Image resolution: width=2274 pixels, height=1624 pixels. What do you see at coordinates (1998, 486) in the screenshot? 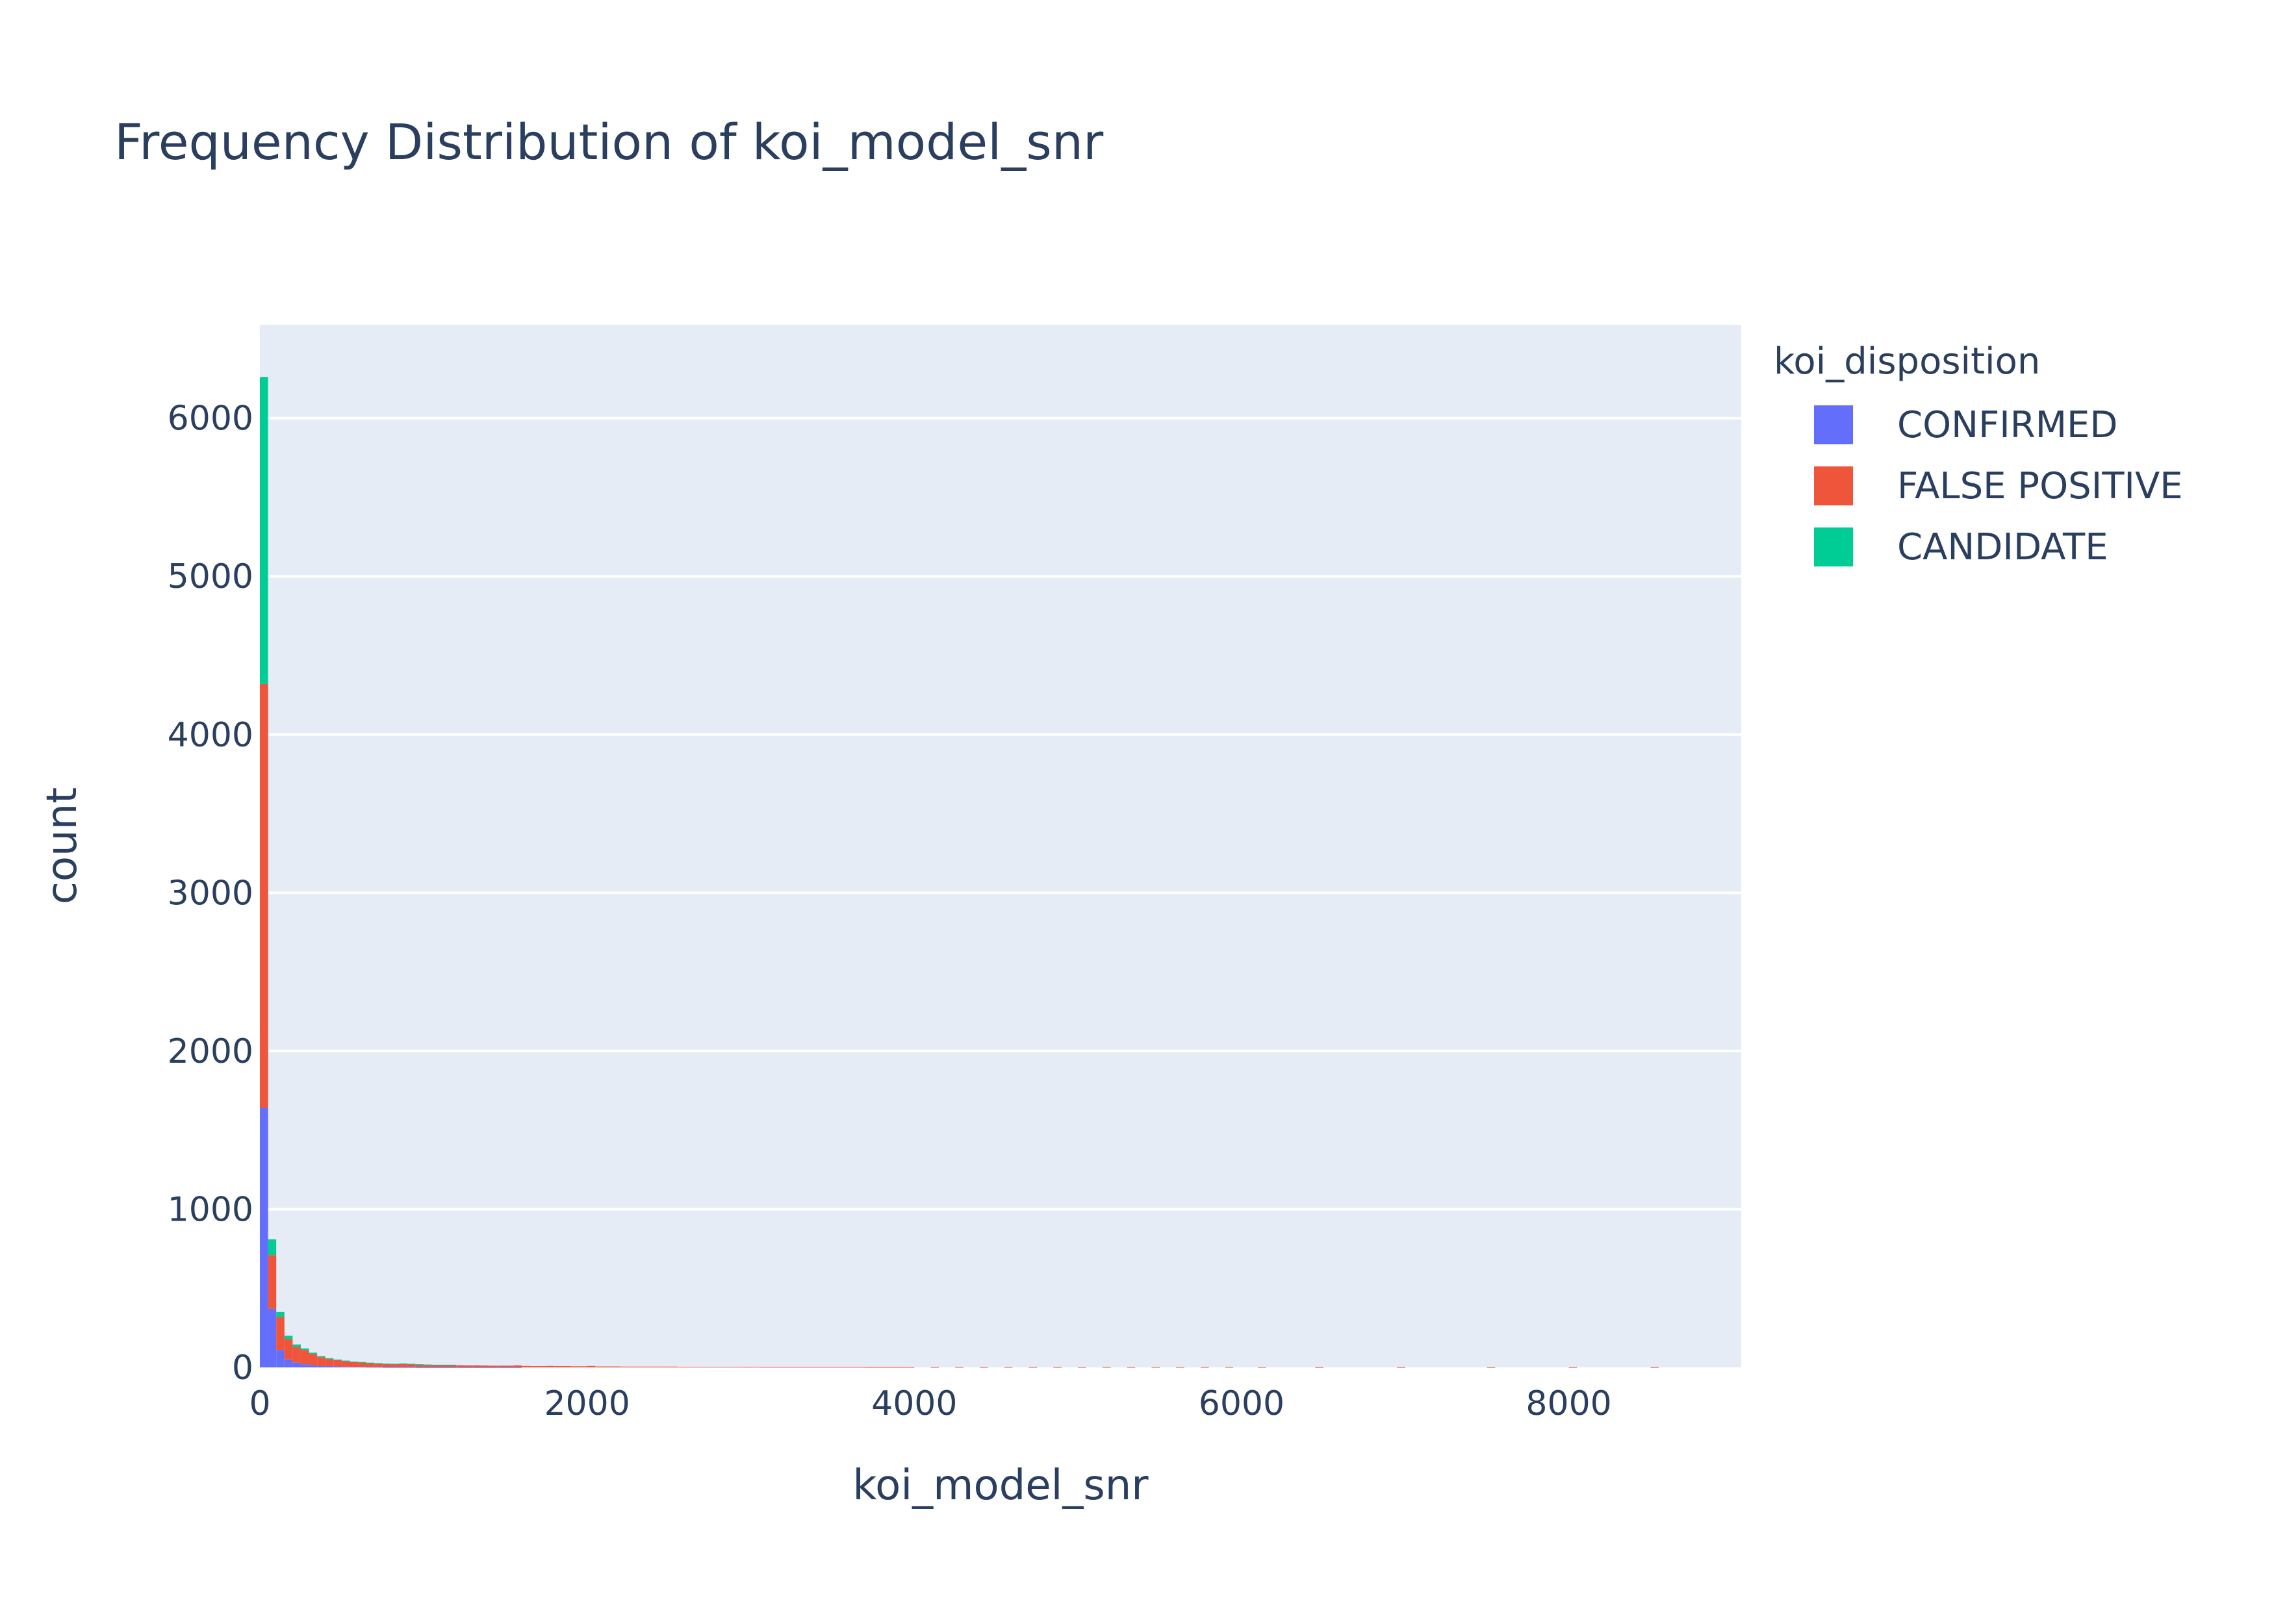
I see `legend-item-false-positive: FALSE POSITIVE` at bounding box center [1998, 486].